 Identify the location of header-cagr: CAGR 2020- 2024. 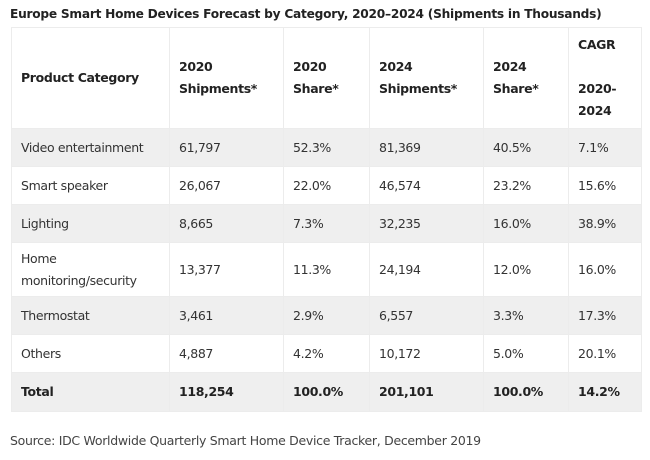
(605, 78).